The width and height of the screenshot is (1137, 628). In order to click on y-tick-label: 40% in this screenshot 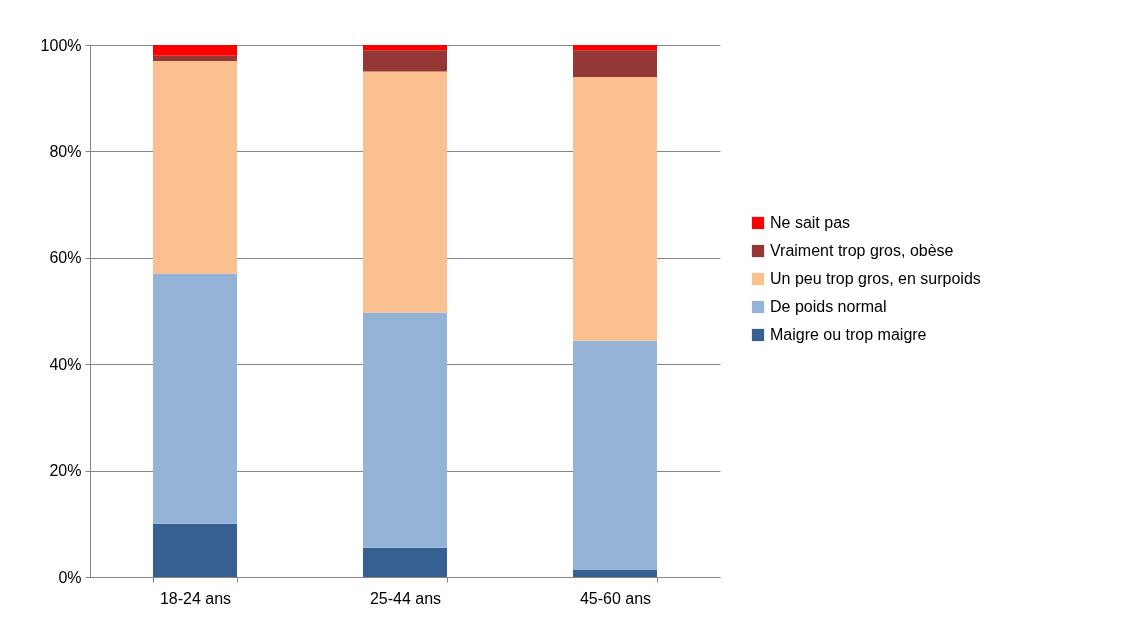, I will do `click(65, 364)`.